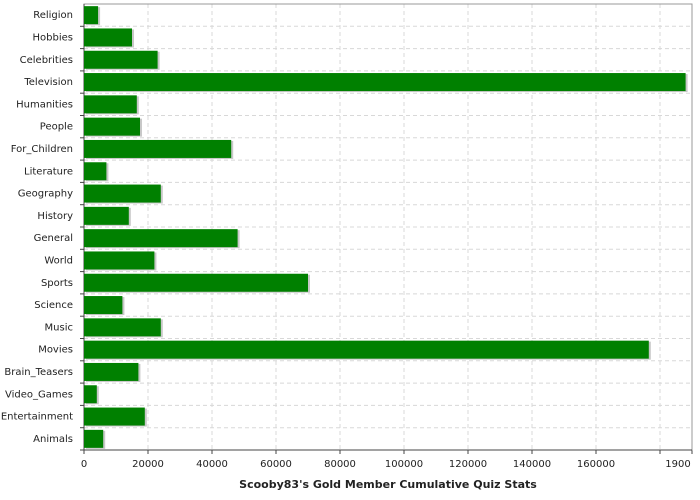 This screenshot has height=500, width=700. I want to click on y-tick-label: History, so click(55, 216).